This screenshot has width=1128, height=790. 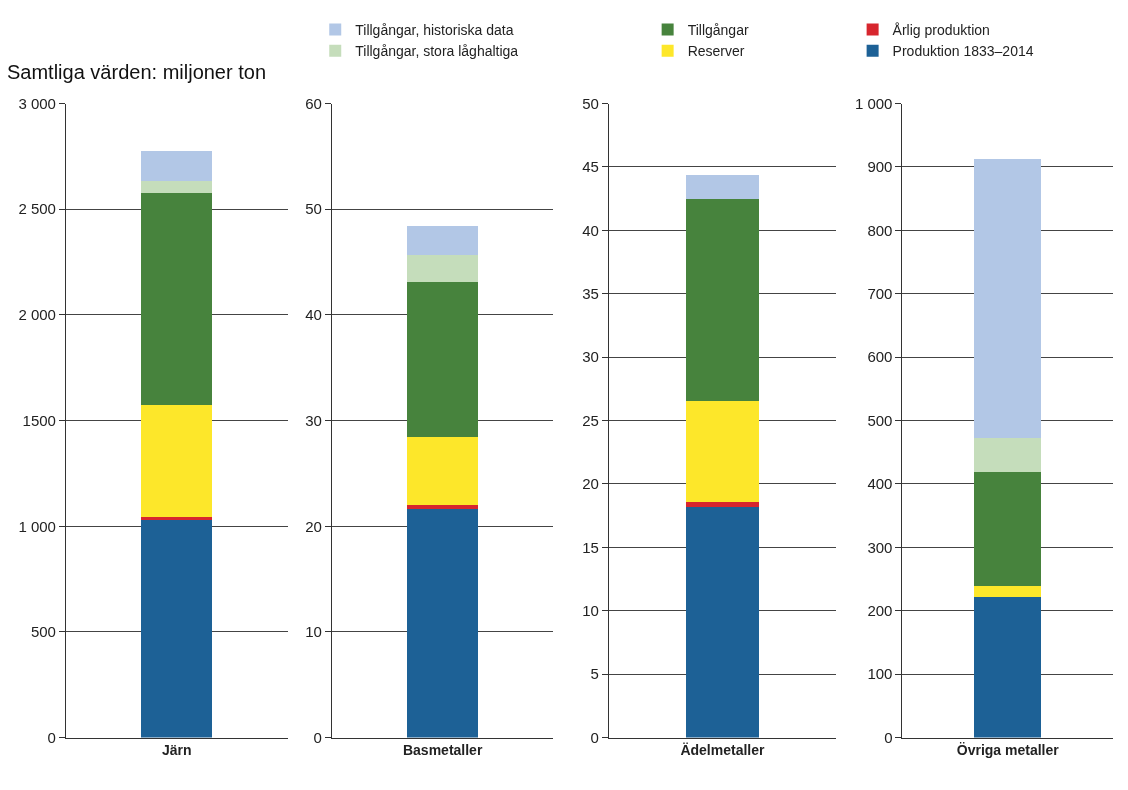 I want to click on y-tick-label: 25, so click(x=590, y=420).